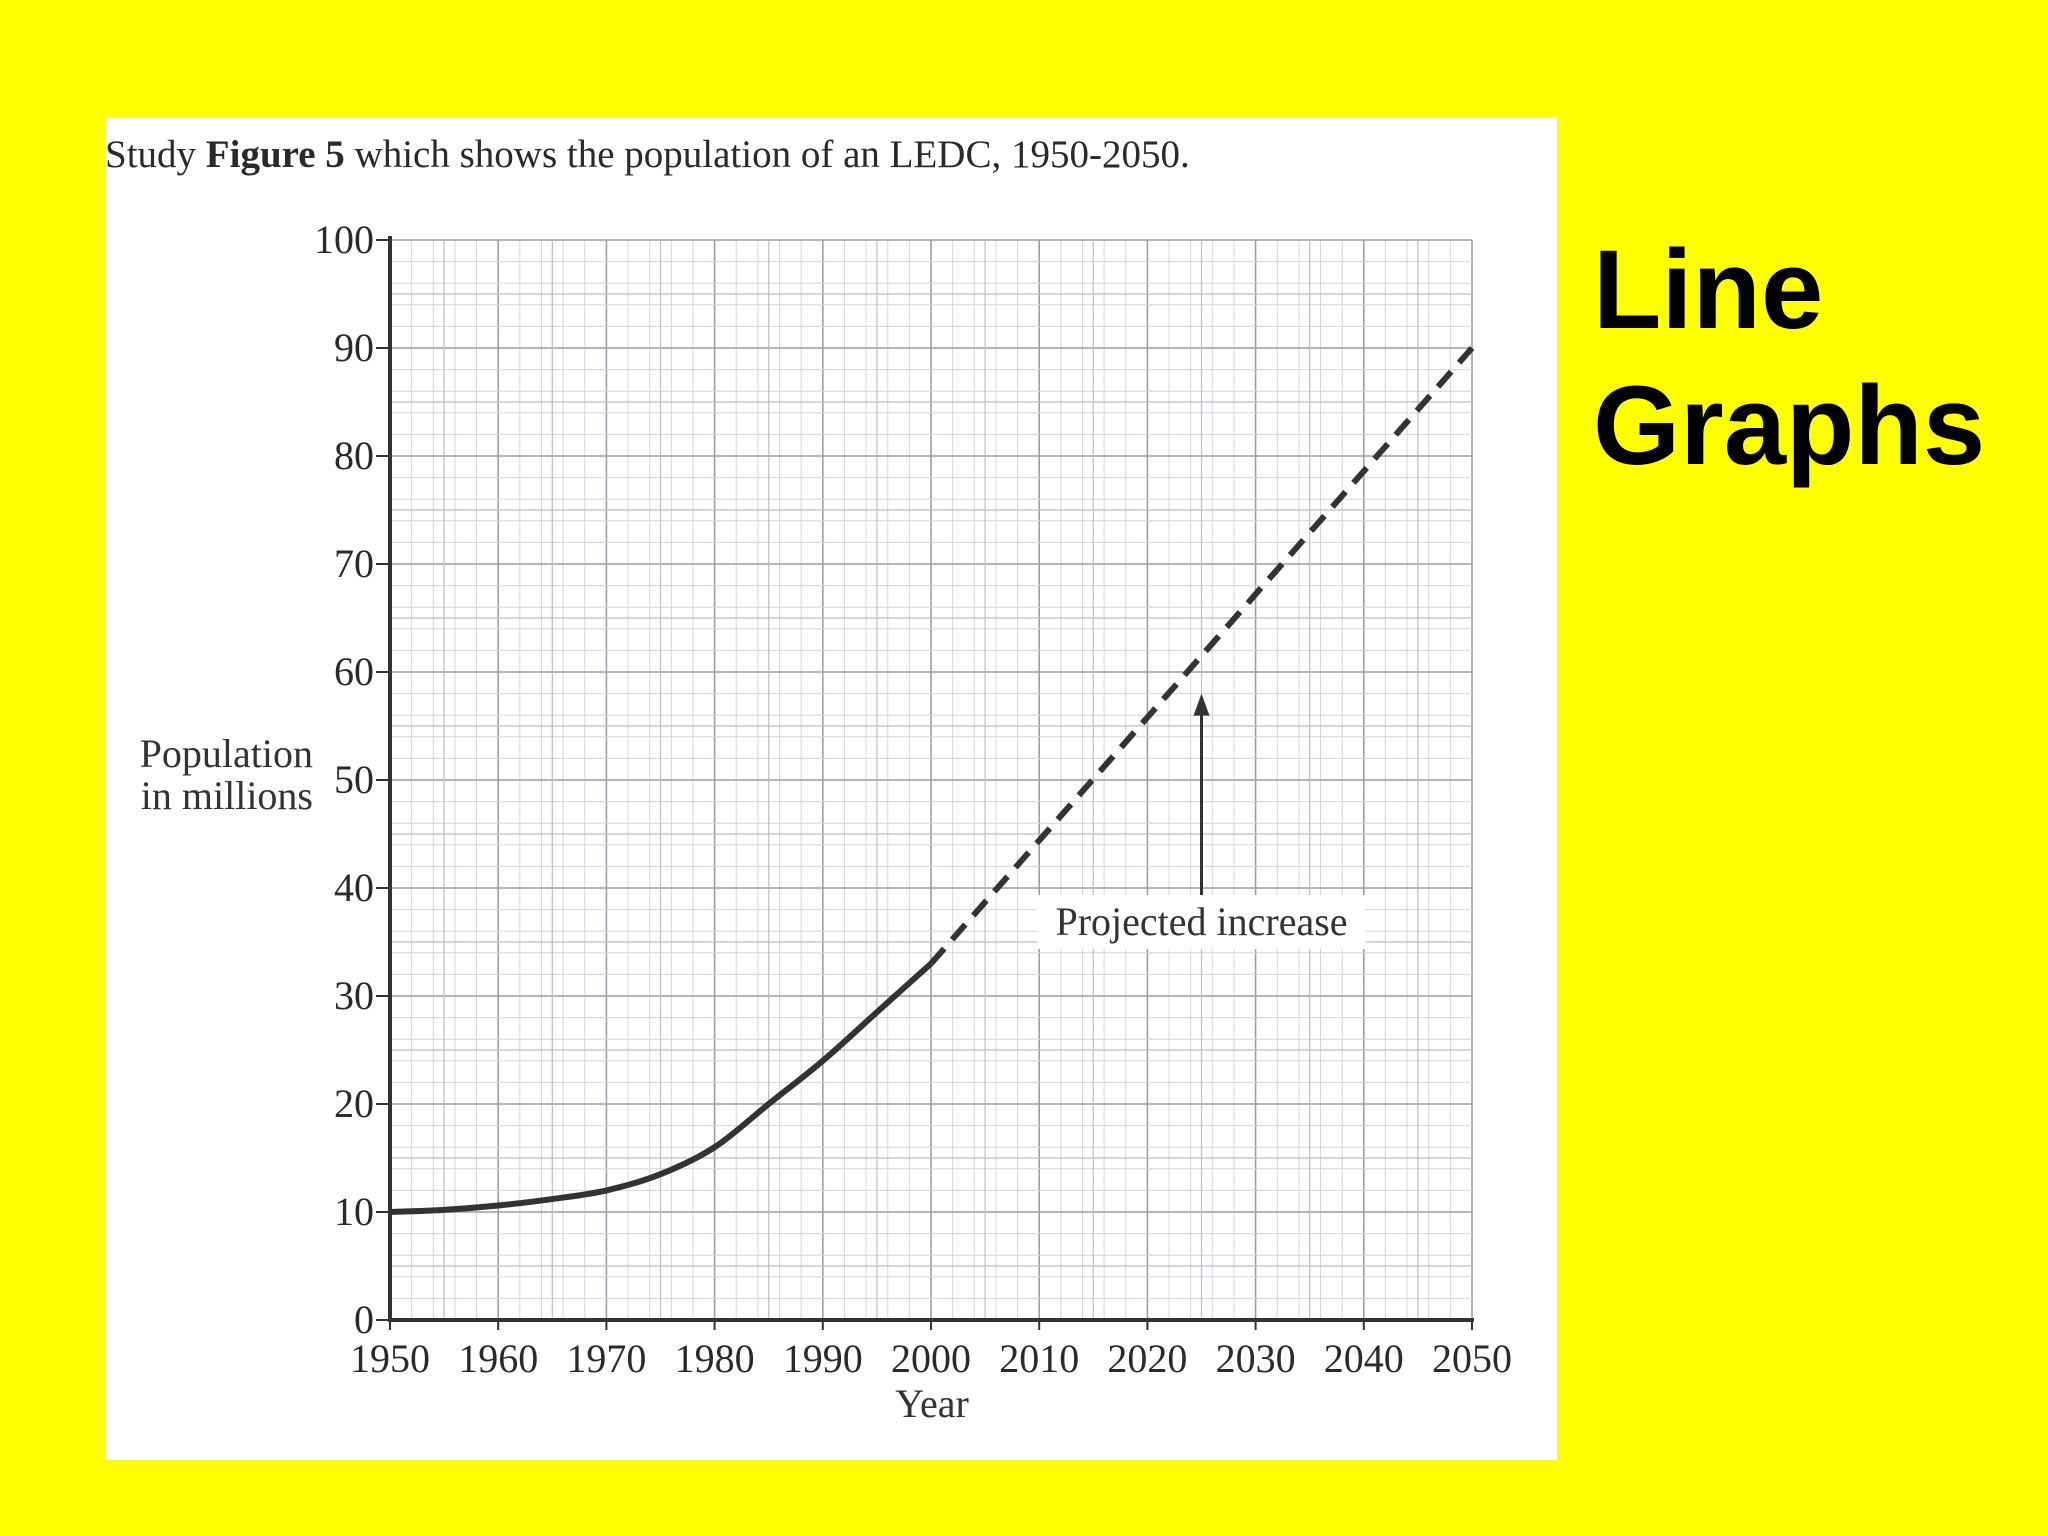 The image size is (2048, 1536). I want to click on x-tick-label: 2030, so click(1256, 1358).